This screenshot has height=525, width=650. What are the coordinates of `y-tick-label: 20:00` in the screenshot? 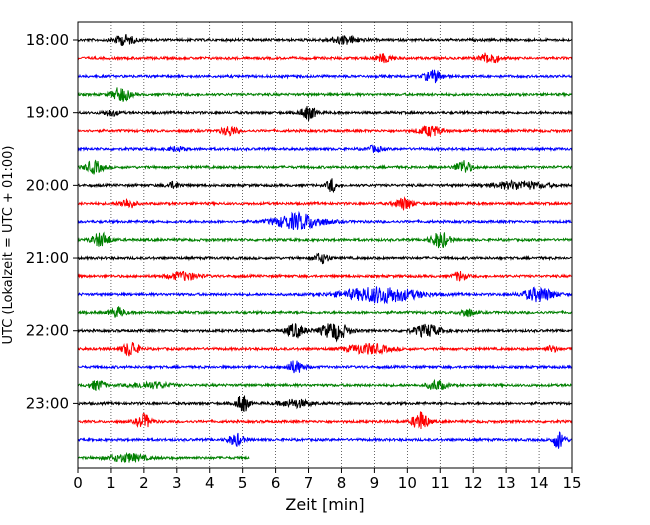 It's located at (47, 185).